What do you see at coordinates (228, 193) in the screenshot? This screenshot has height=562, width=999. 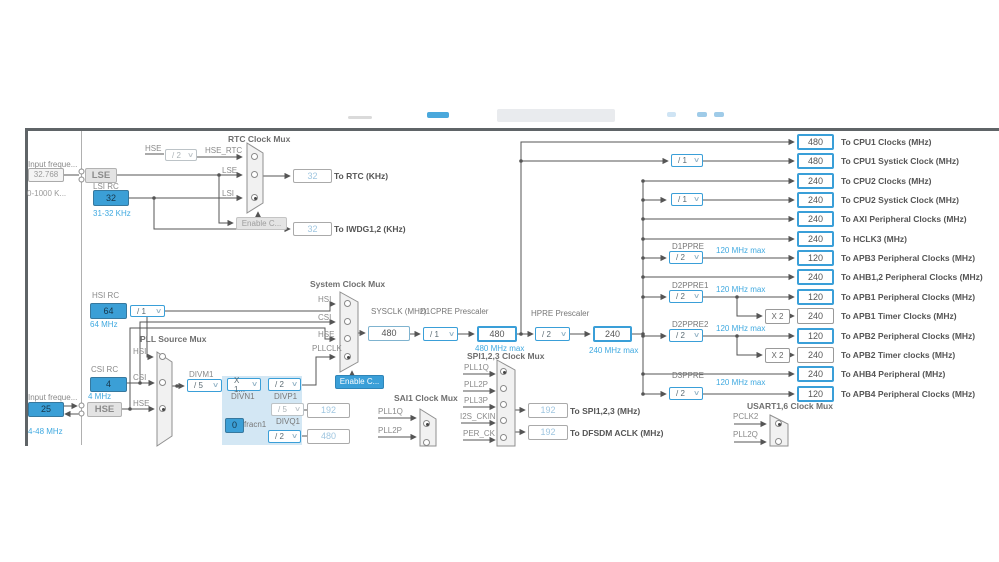 I see `rtc-lsi-label: LSI` at bounding box center [228, 193].